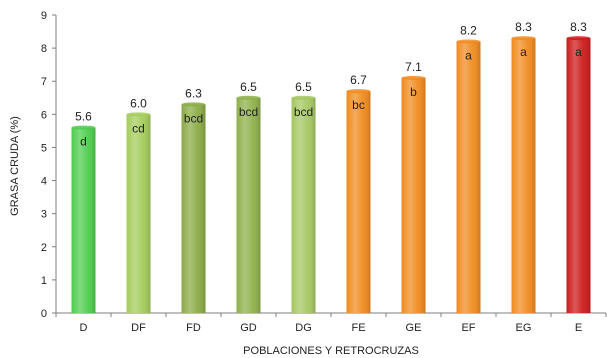  I want to click on bar-group: 6.0 cd, so click(138, 204).